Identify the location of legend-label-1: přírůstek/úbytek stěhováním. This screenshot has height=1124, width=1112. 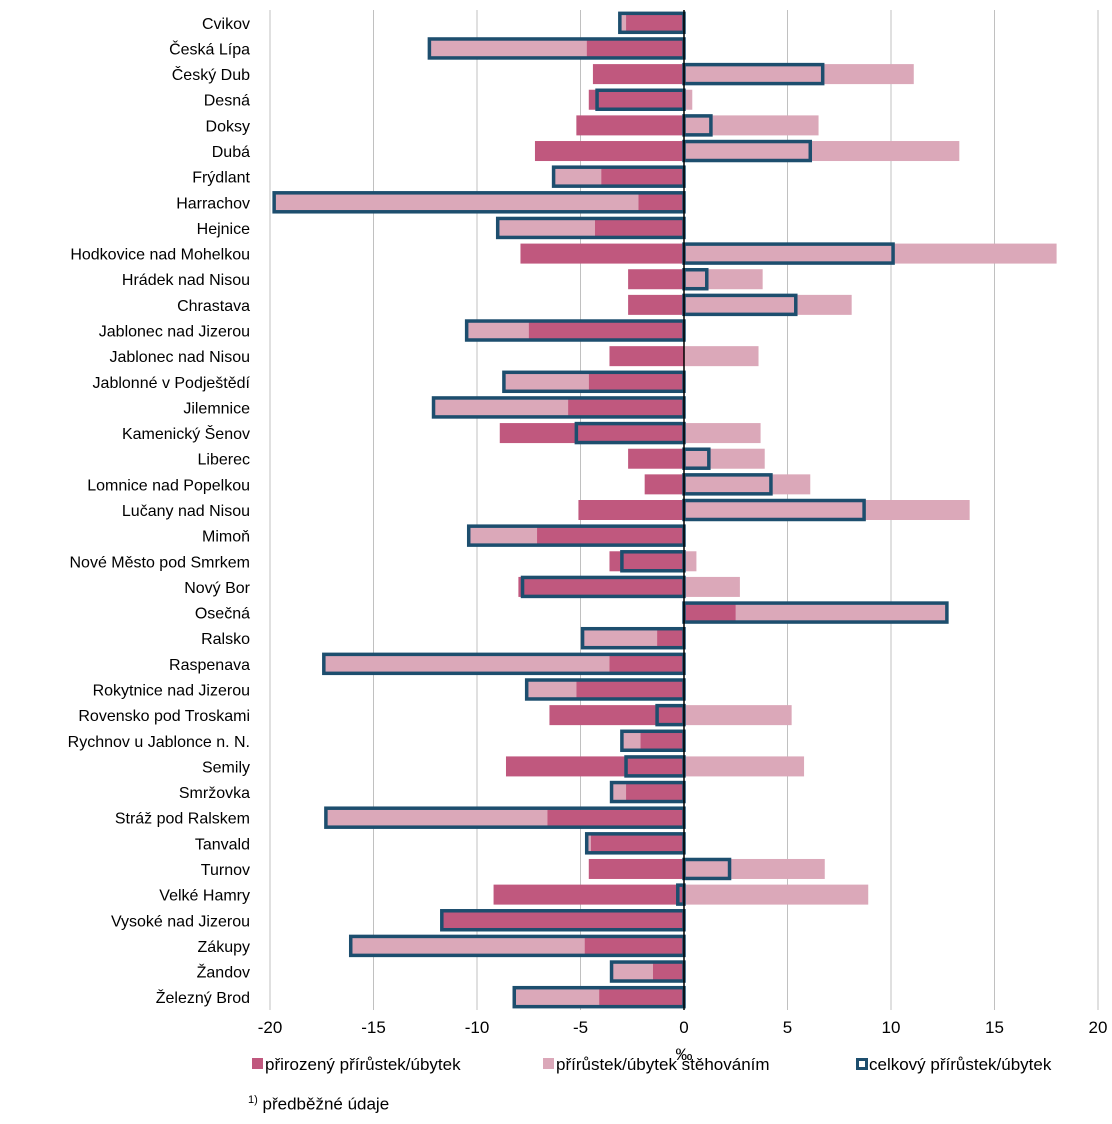
(663, 1064).